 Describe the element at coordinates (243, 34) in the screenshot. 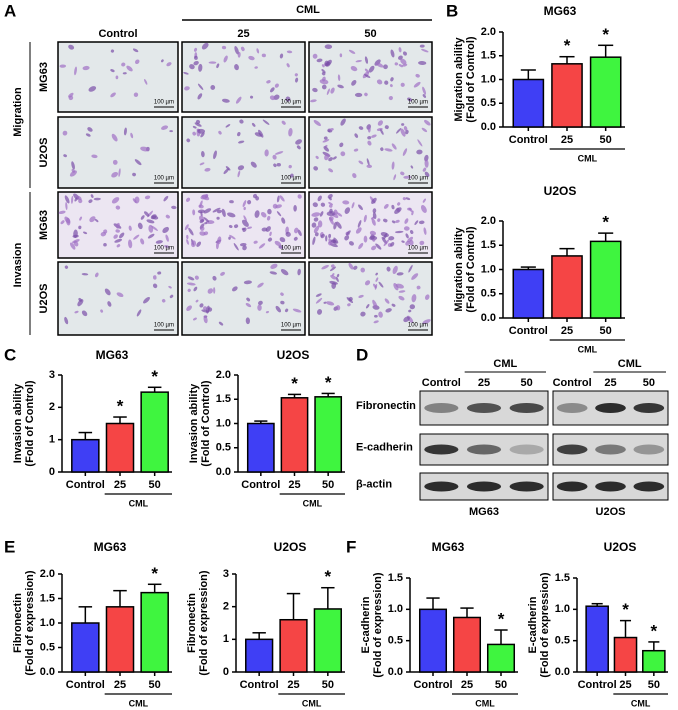

I see `column-label: 25` at that location.